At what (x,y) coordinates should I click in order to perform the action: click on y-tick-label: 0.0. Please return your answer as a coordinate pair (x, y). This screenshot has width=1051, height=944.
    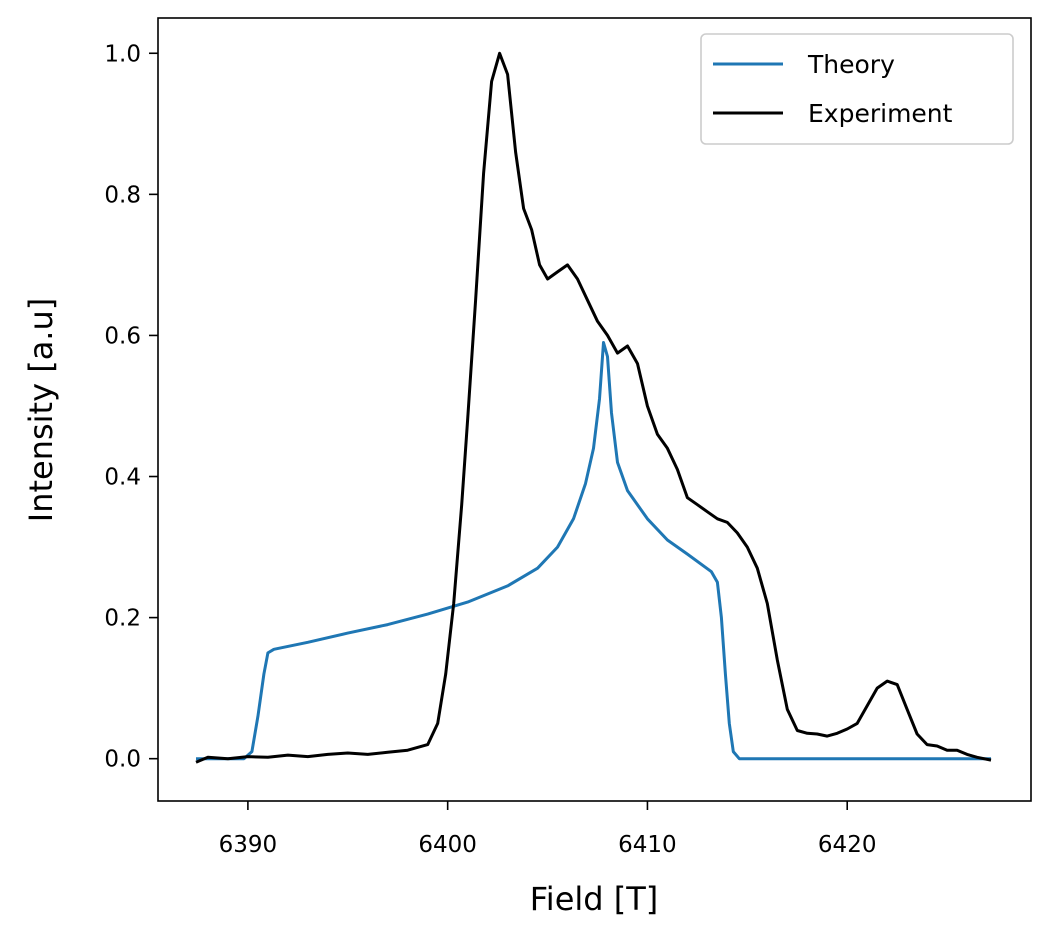
    Looking at the image, I should click on (122, 760).